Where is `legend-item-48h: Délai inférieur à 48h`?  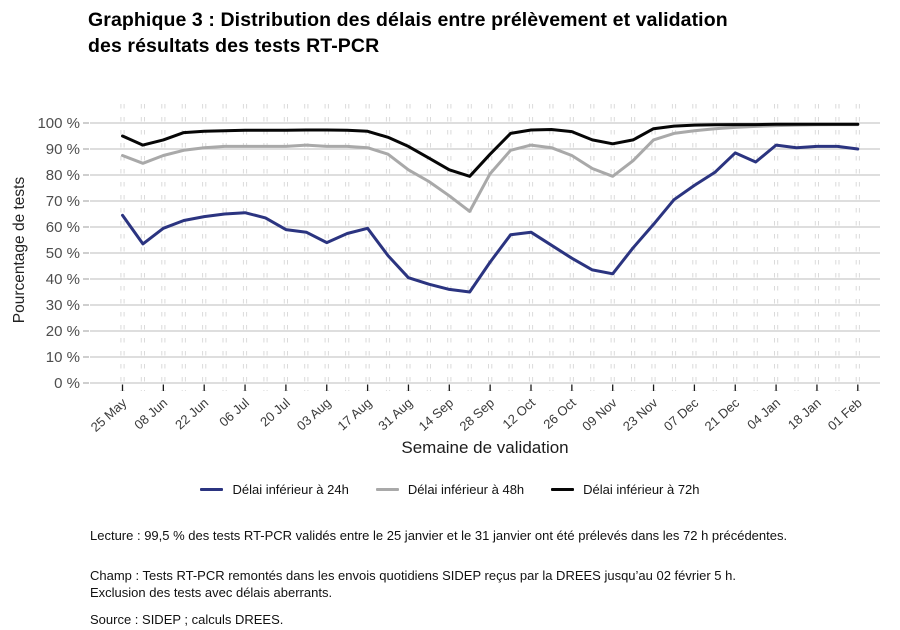
legend-item-48h: Délai inférieur à 48h is located at coordinates (450, 489).